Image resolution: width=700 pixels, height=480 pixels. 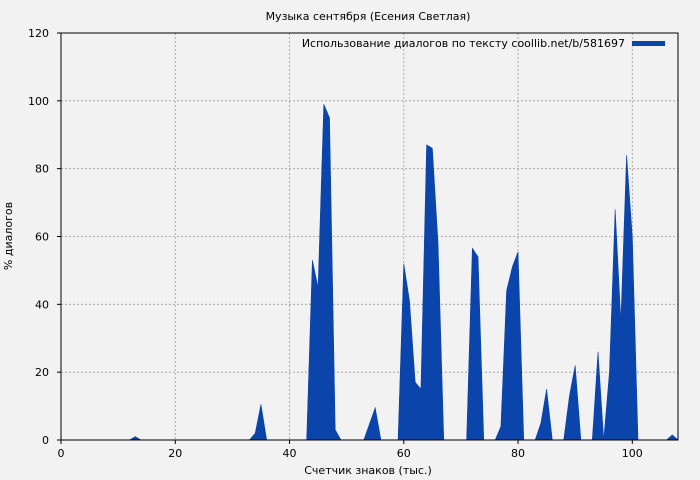 What do you see at coordinates (61, 453) in the screenshot?
I see `x-tick-label: 0` at bounding box center [61, 453].